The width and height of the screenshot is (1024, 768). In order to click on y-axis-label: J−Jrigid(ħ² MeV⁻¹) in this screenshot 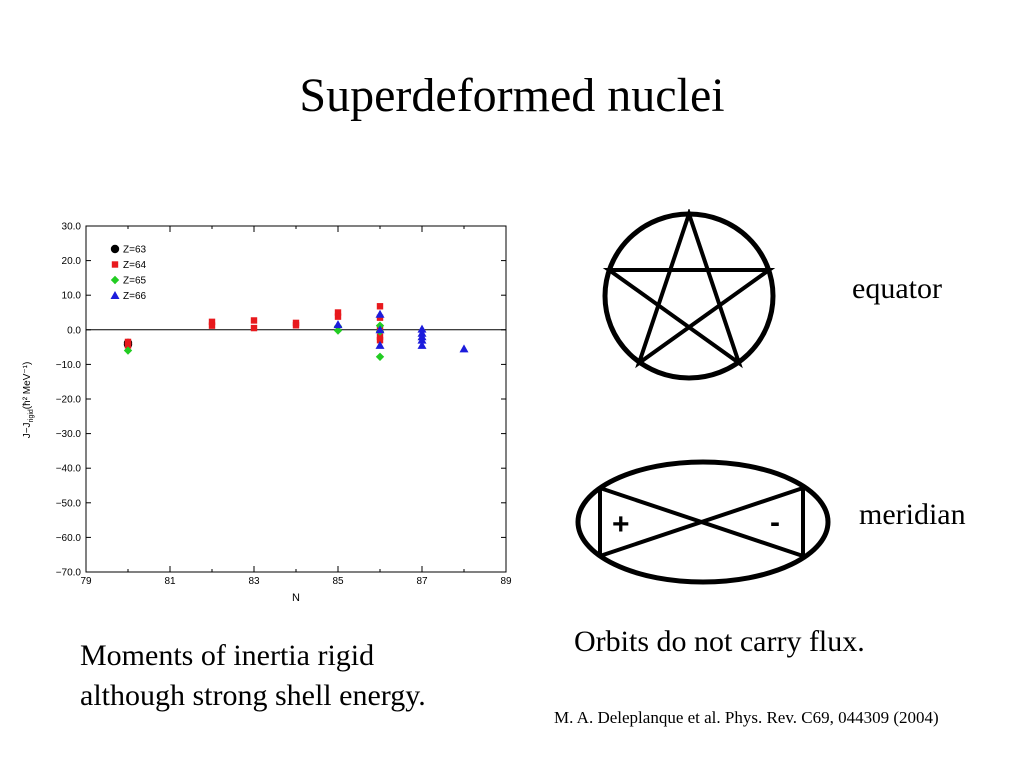, I will do `click(28, 400)`.